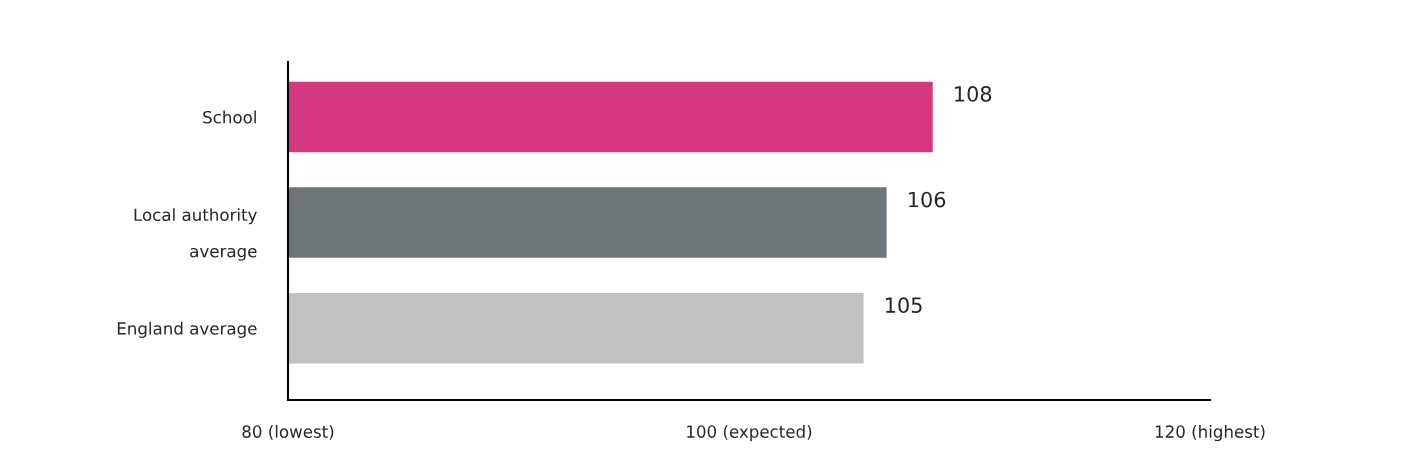 The image size is (1402, 458). I want to click on x-tick-label: 80 (lowest), so click(288, 432).